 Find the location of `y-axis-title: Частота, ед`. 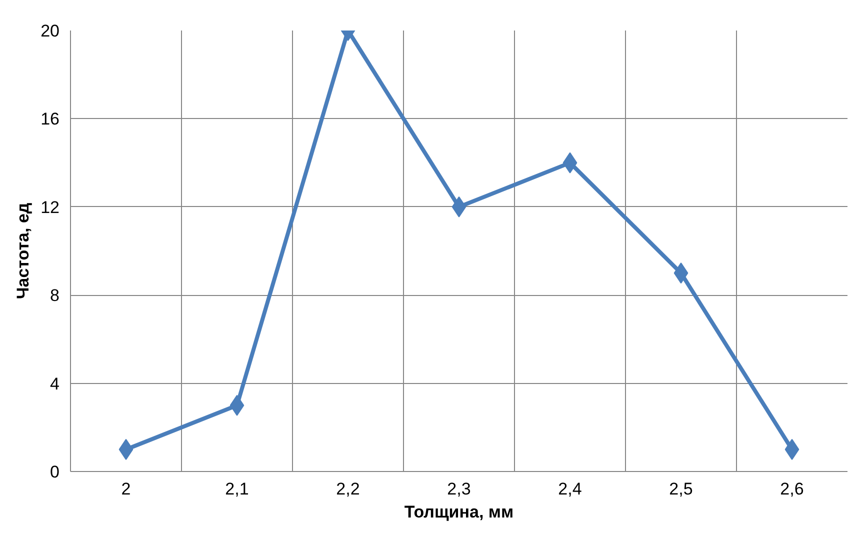

y-axis-title: Частота, ед is located at coordinates (23, 251).